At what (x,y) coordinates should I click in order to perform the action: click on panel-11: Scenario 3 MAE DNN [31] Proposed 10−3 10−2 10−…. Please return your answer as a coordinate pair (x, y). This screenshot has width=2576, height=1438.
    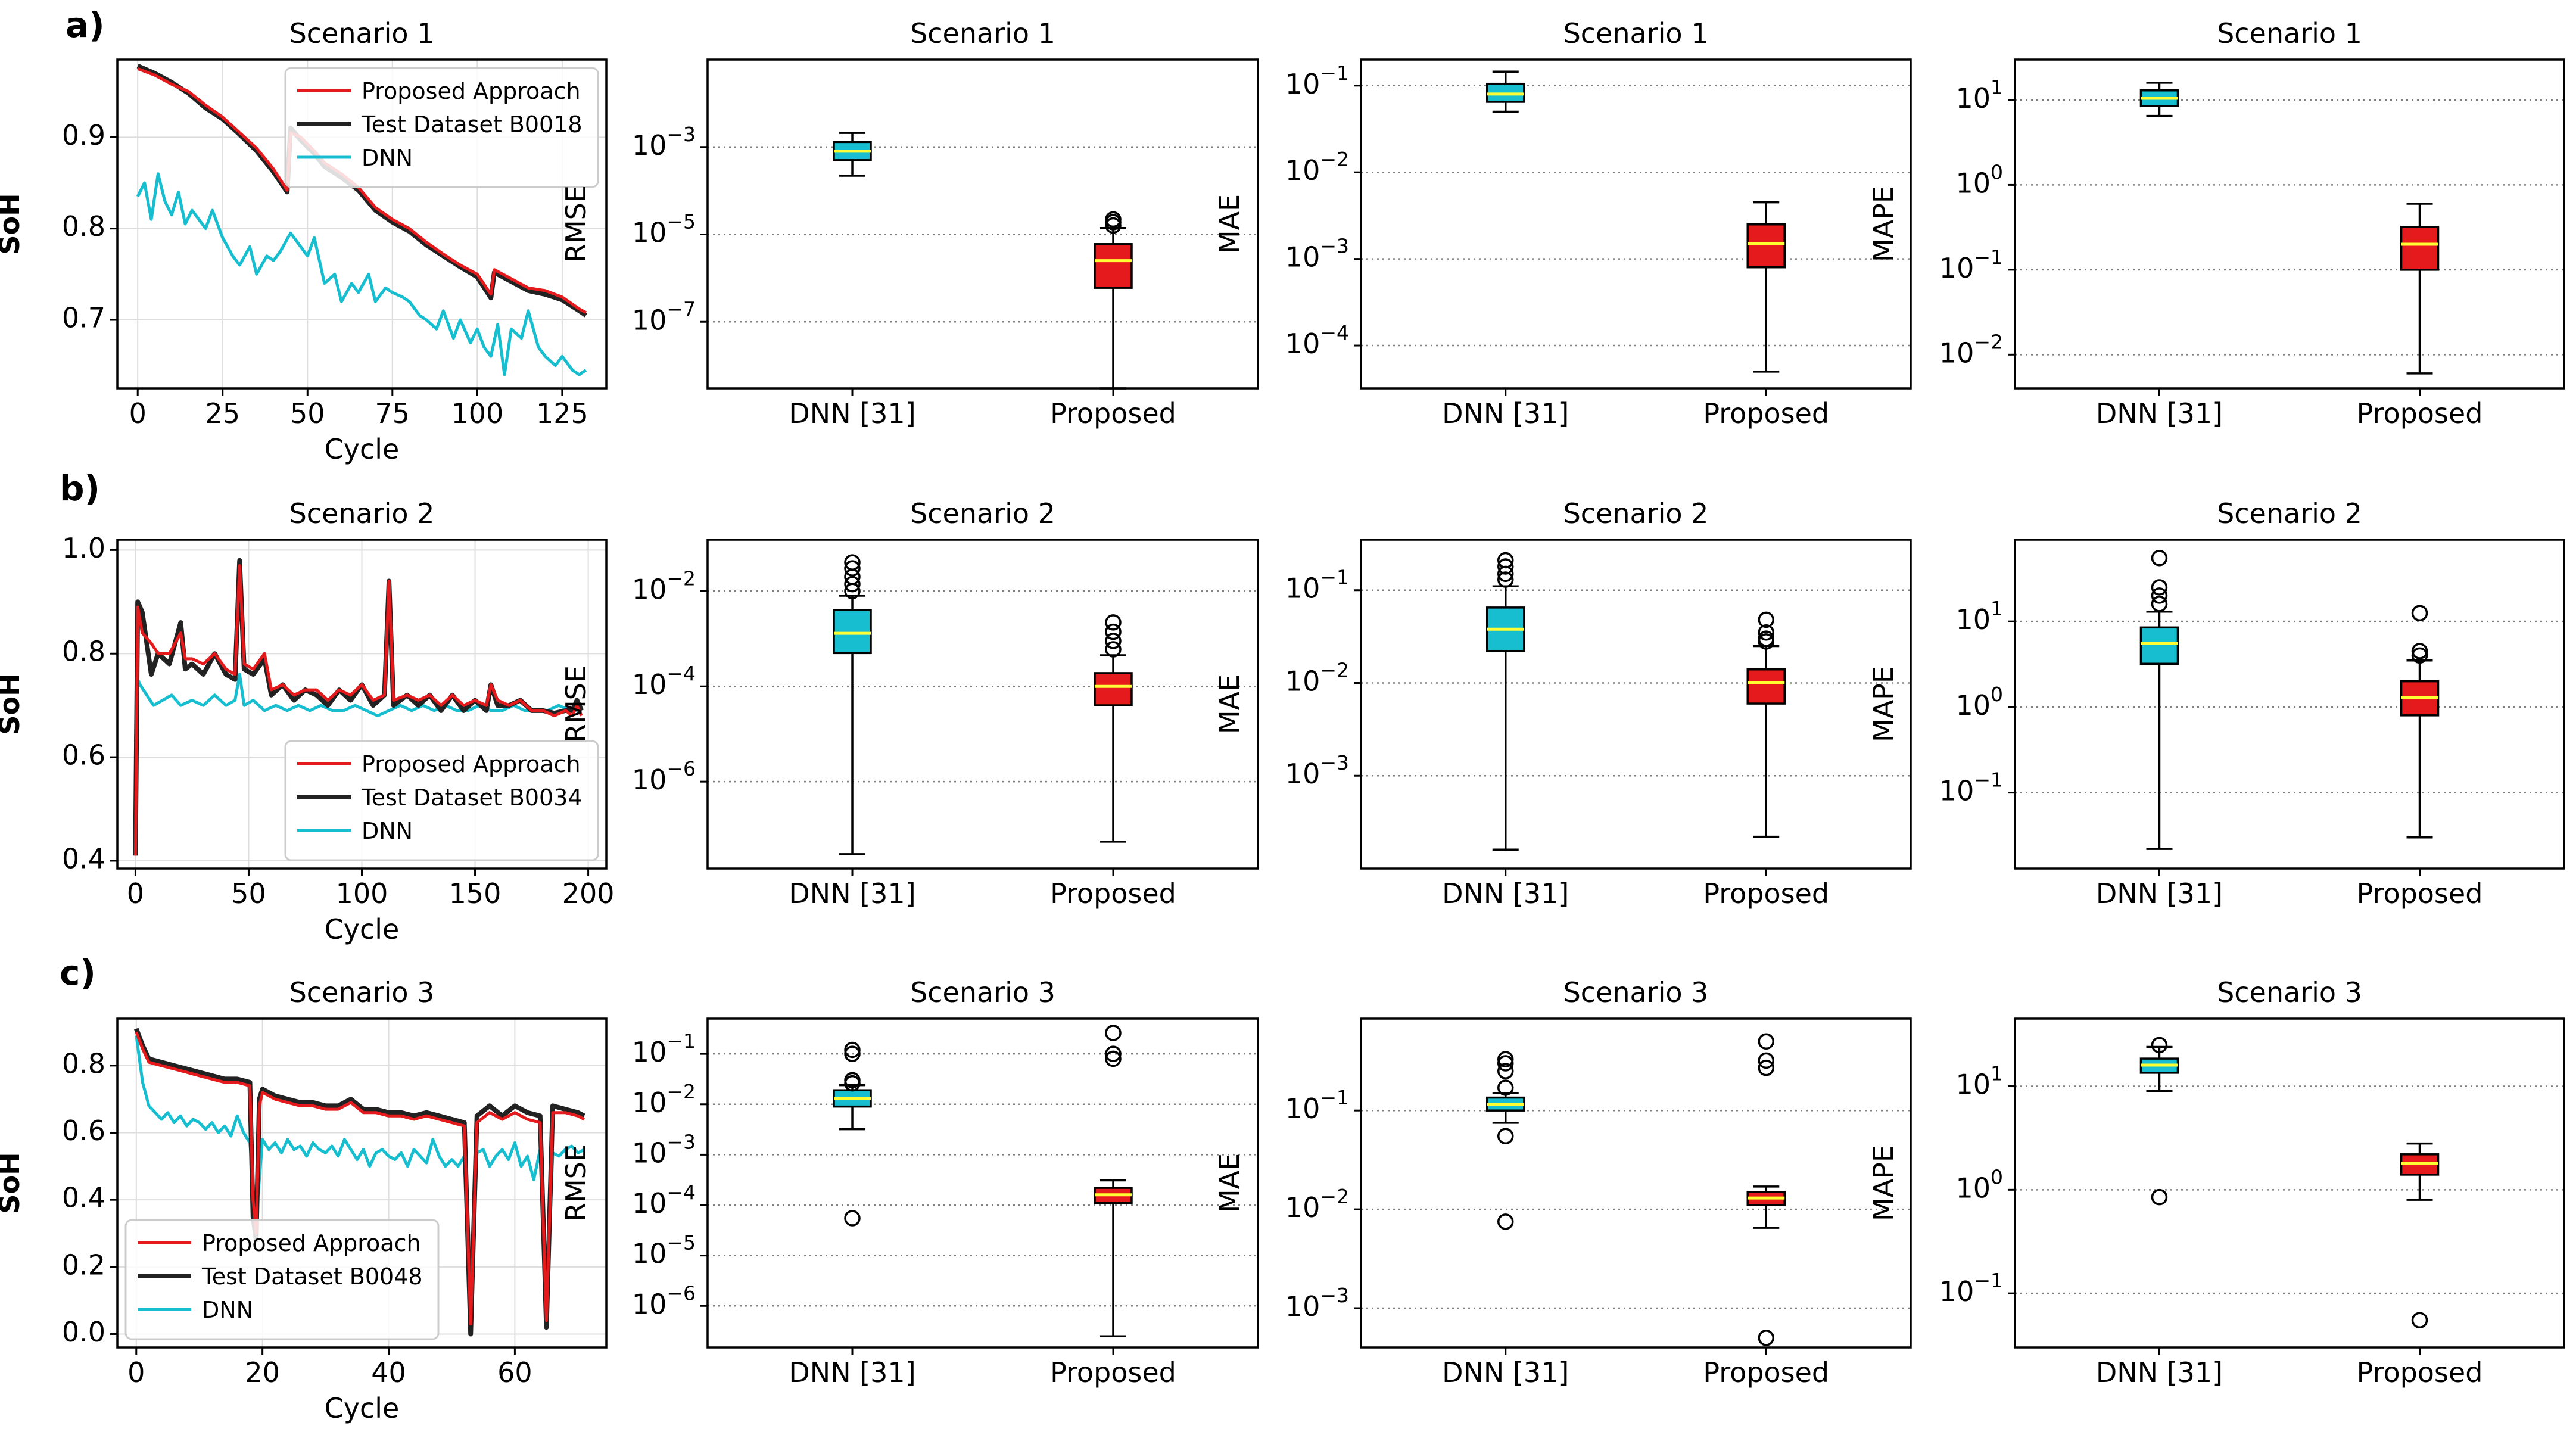
    Looking at the image, I should click on (1563, 1182).